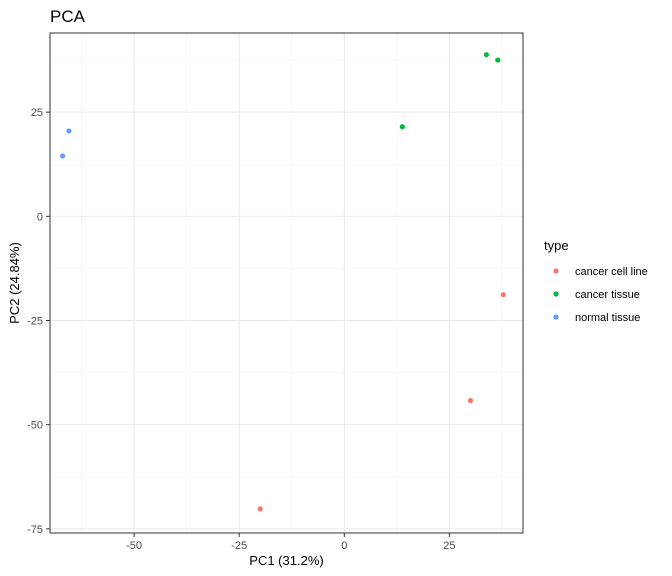 Image resolution: width=672 pixels, height=576 pixels. Describe the element at coordinates (35, 322) in the screenshot. I see `y-tick-label: -25` at that location.